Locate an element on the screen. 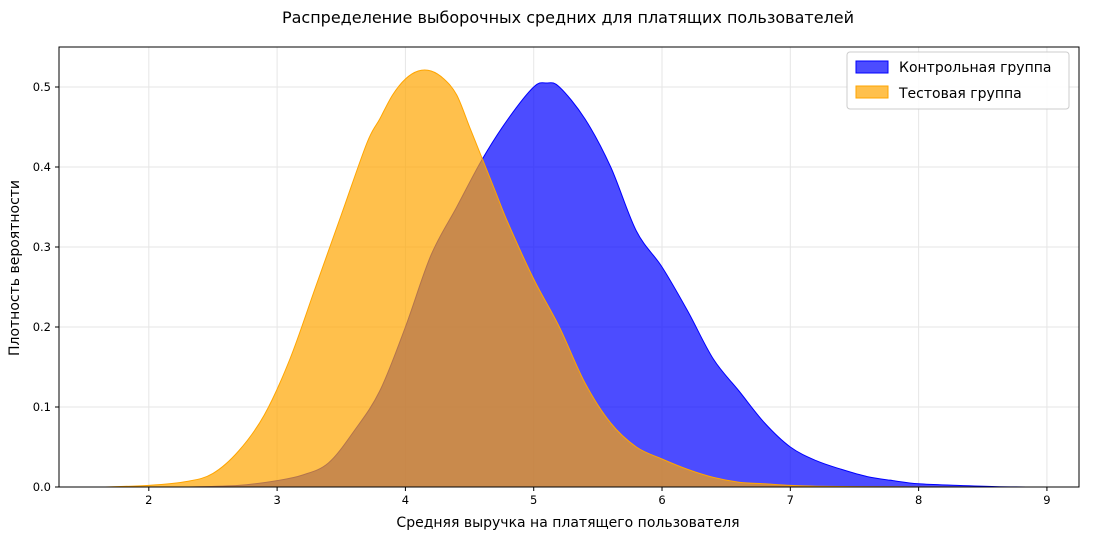 The width and height of the screenshot is (1094, 546). y-tick-label-1: 0.1 is located at coordinates (42, 407).